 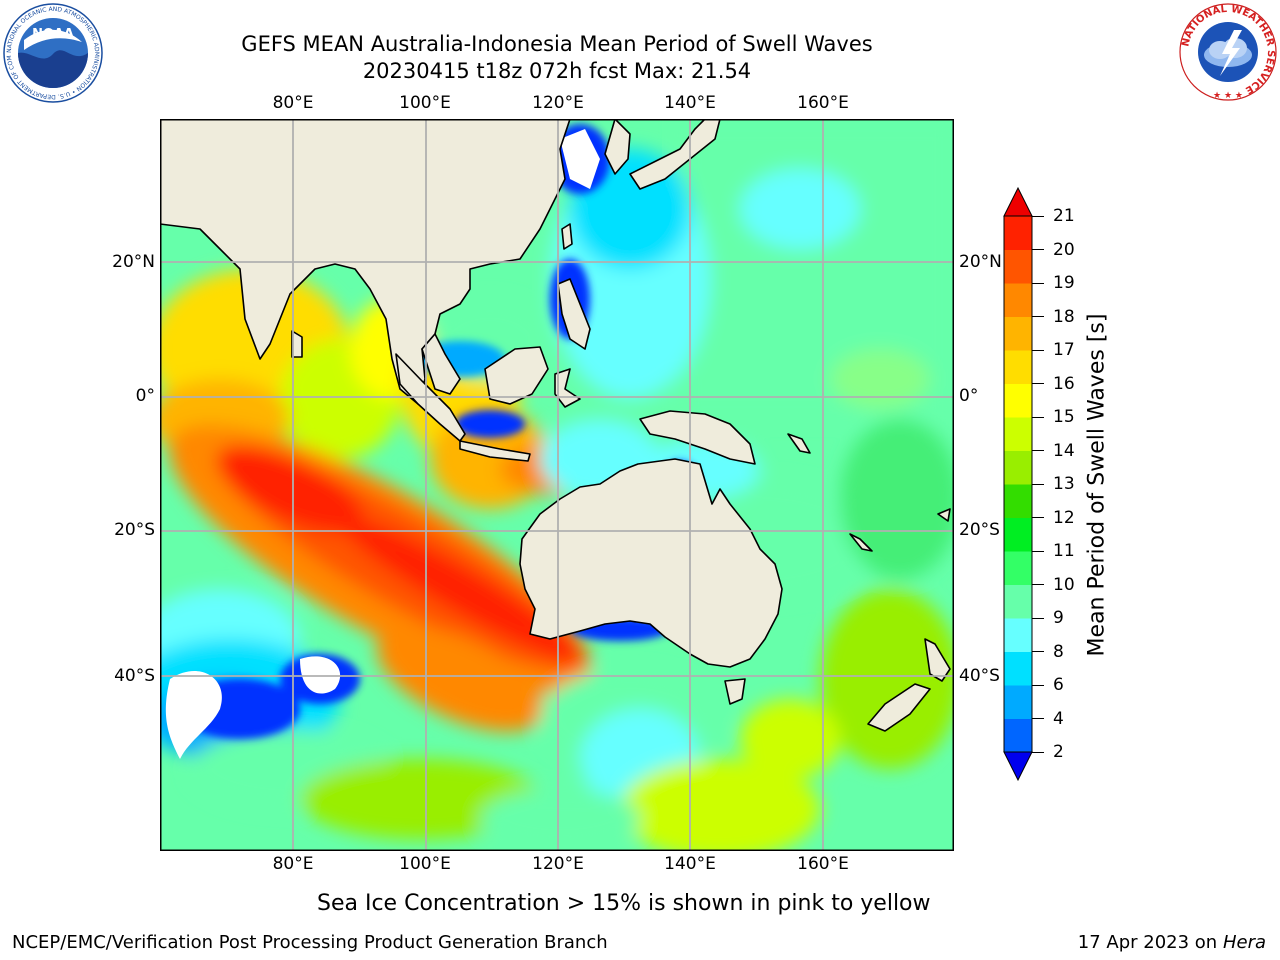 I want to click on lon-tick-top: 120°E, so click(x=558, y=103).